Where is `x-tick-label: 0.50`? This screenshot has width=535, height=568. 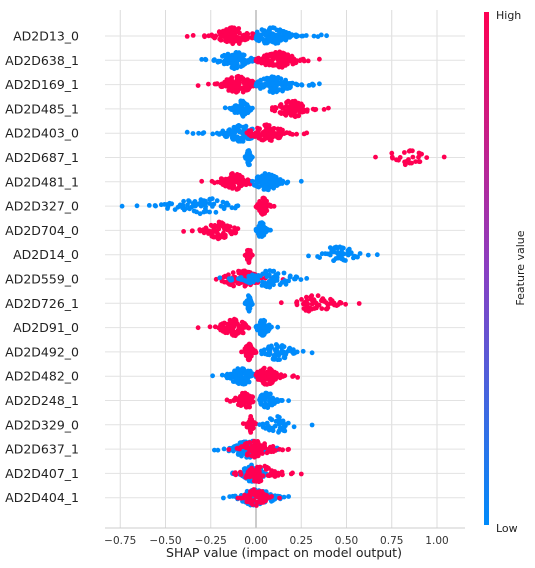 x-tick-label: 0.50 is located at coordinates (346, 541).